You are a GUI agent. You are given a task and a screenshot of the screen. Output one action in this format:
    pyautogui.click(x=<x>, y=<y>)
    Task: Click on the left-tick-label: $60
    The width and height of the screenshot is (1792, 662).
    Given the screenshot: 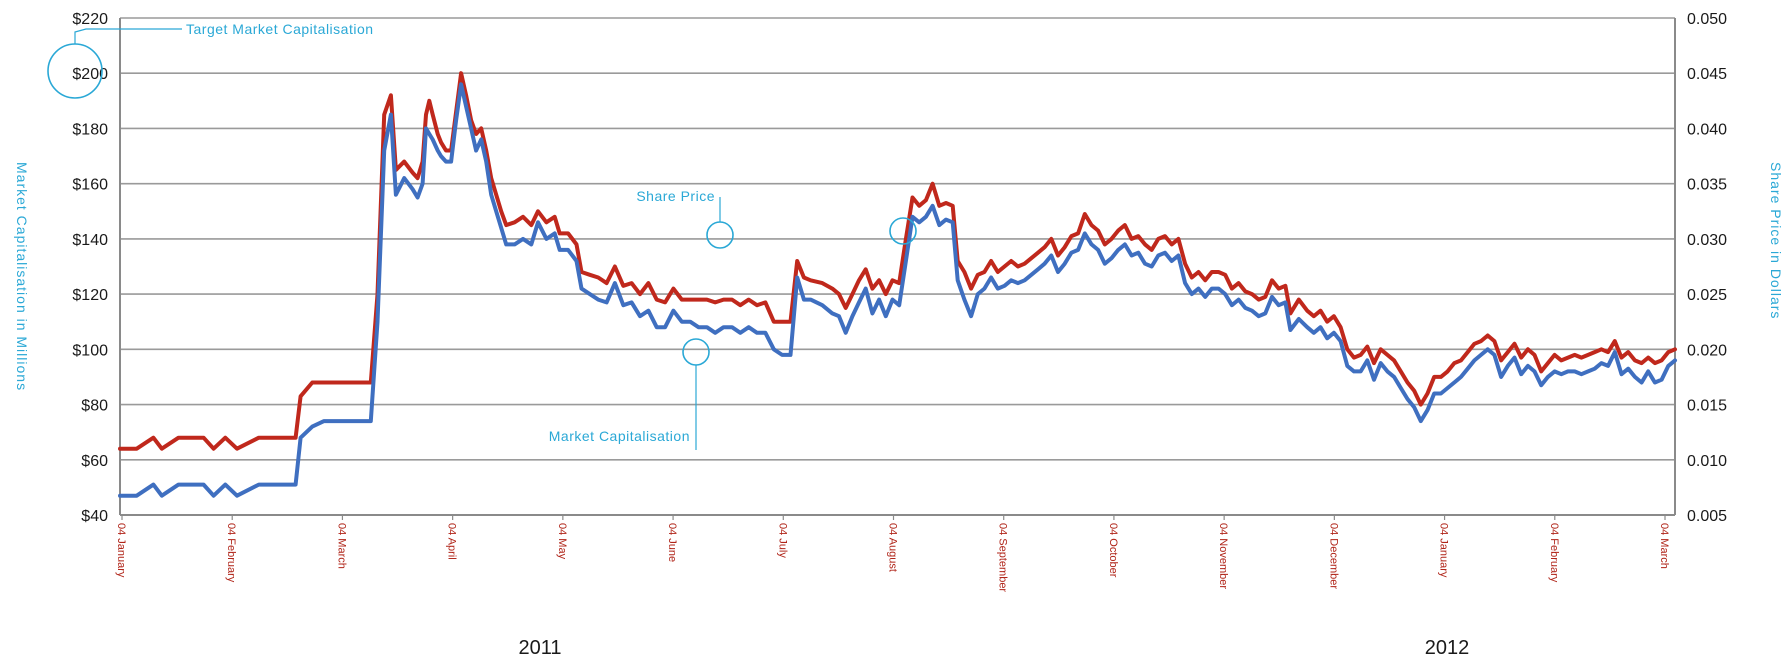 What is the action you would take?
    pyautogui.click(x=94, y=461)
    